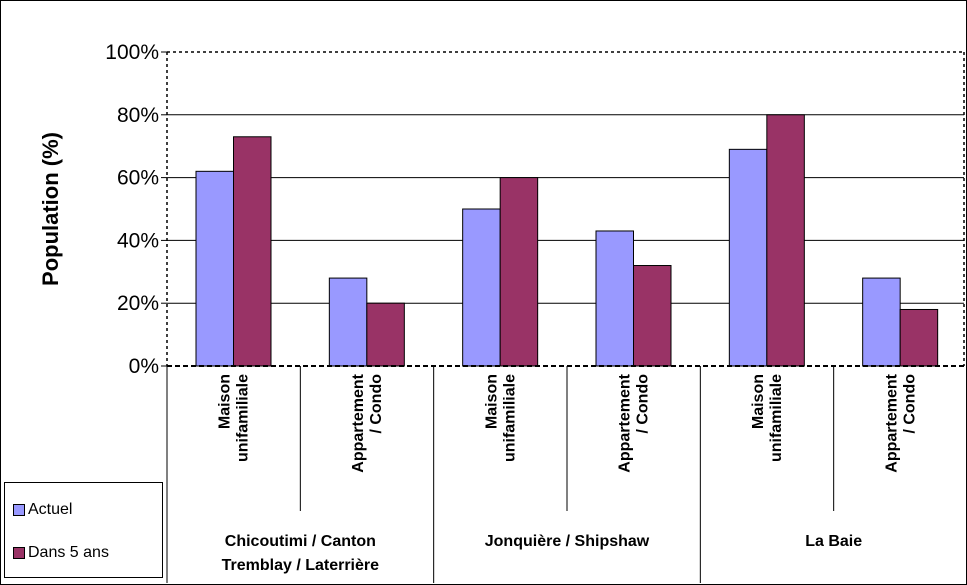 The width and height of the screenshot is (967, 585). What do you see at coordinates (301, 553) in the screenshot?
I see `group-label-chicoutimi-canton: Chicoutimi / Canton Tremblay / Laterrière` at bounding box center [301, 553].